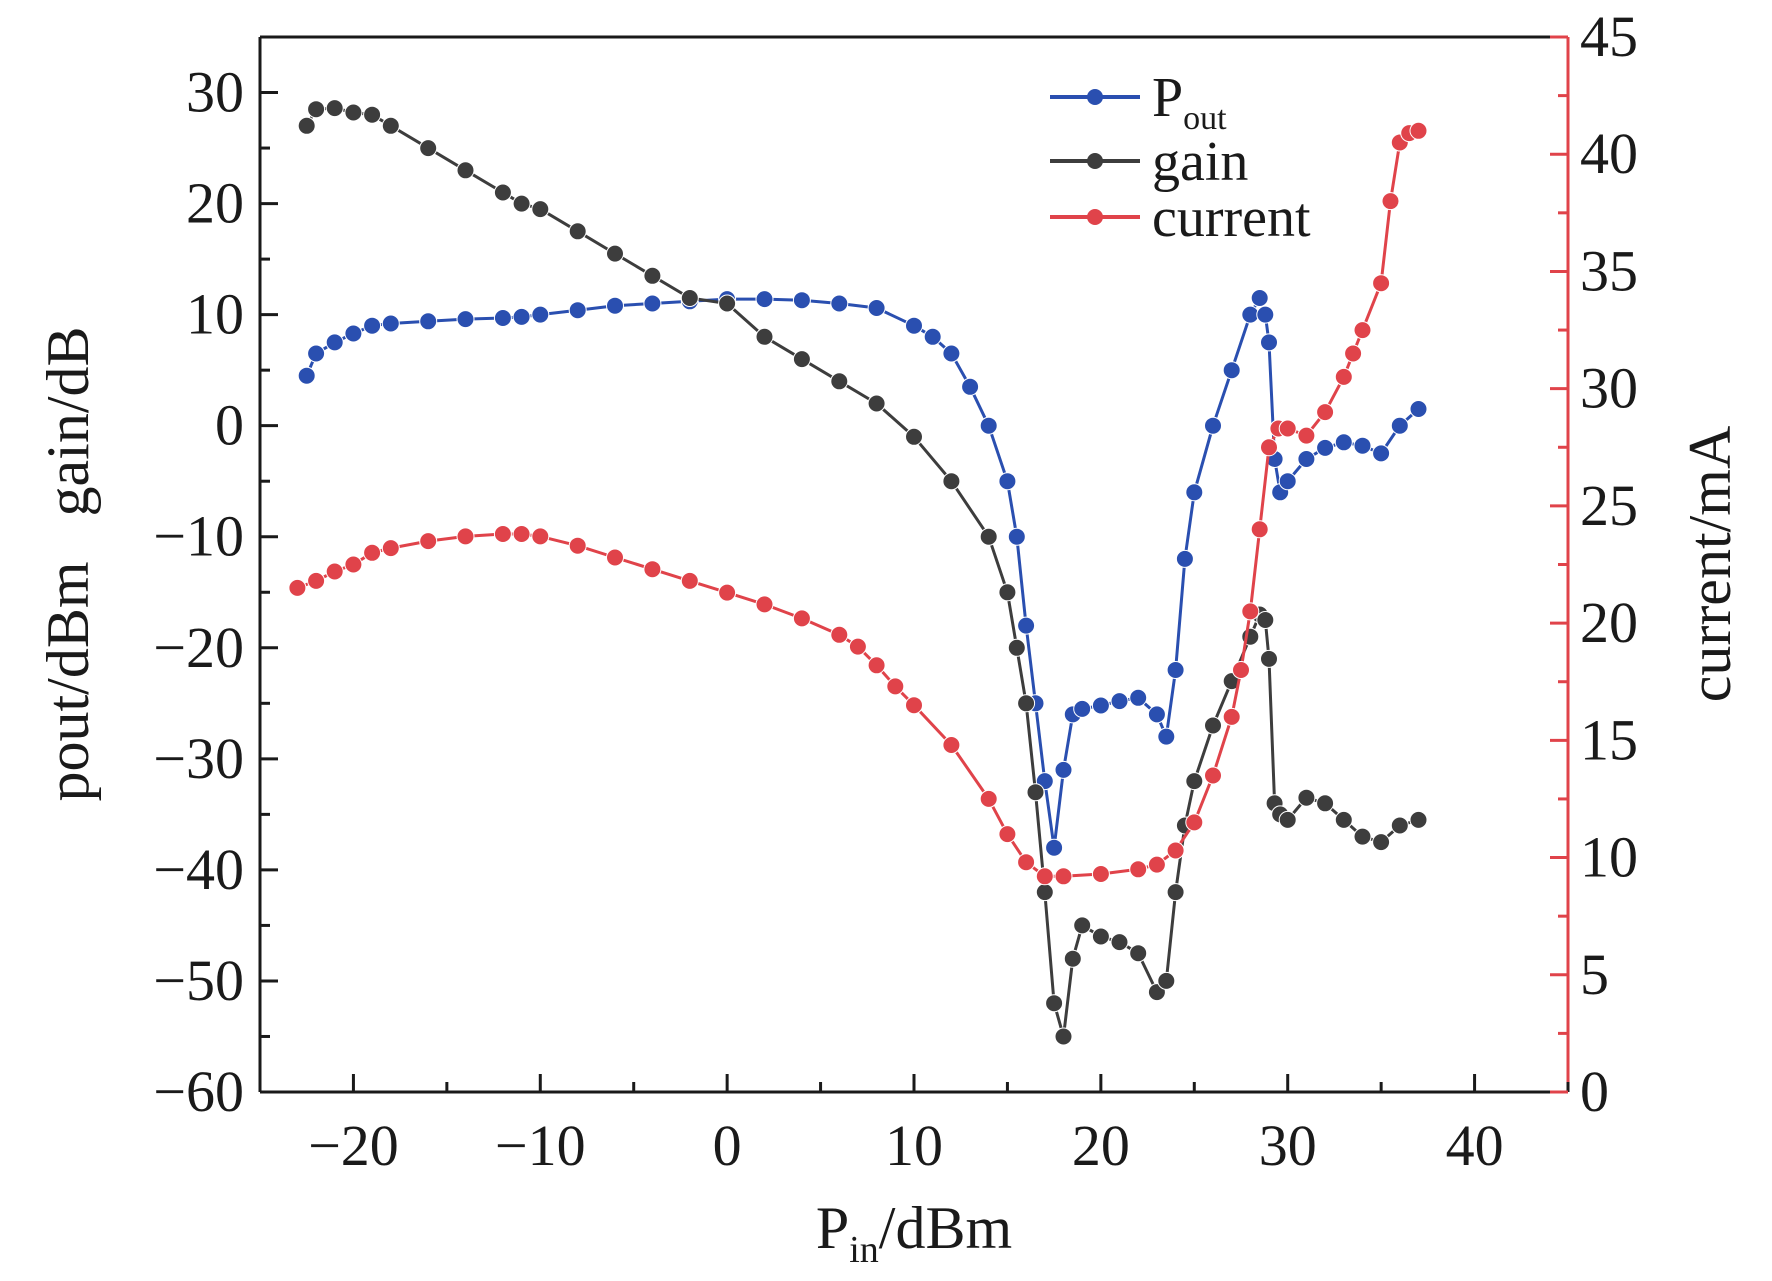 This screenshot has height=1281, width=1772. What do you see at coordinates (215, 579) in the screenshot?
I see `y-left-axis-ticks: 30 20 10 0 −10 −20 −30 −40 −50 −60` at bounding box center [215, 579].